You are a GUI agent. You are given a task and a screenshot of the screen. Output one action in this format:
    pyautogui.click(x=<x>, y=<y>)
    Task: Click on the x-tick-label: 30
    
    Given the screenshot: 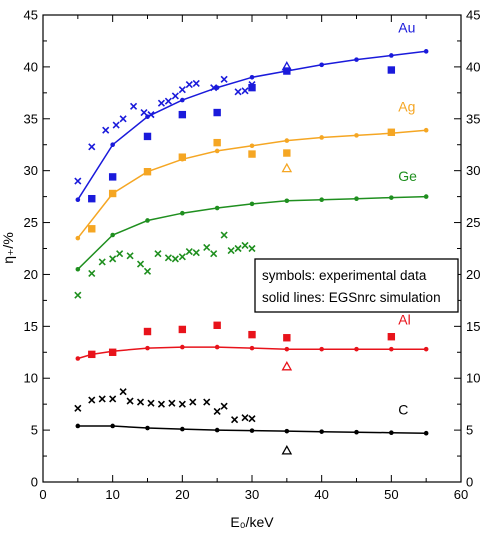 What is the action you would take?
    pyautogui.click(x=252, y=494)
    